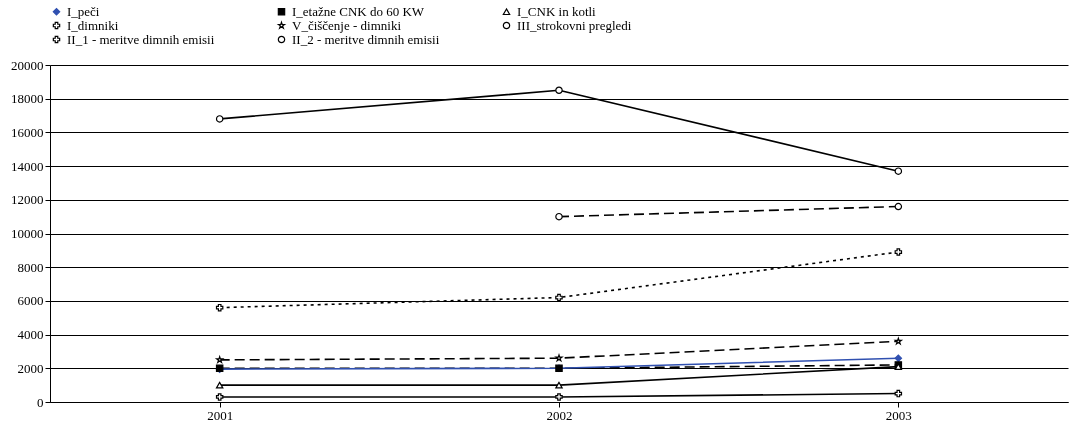 The image size is (1083, 427). I want to click on legend-label: I_peči, so click(83, 11).